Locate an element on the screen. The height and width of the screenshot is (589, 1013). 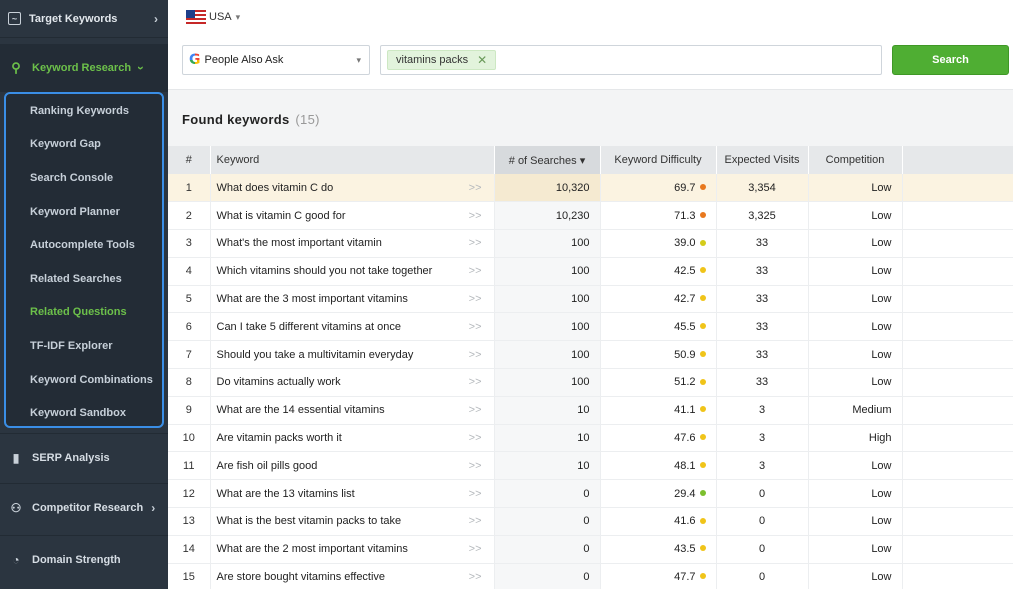
sidebar-item-serp-analysis: ▮ SERP Analysis is located at coordinates (84, 457).